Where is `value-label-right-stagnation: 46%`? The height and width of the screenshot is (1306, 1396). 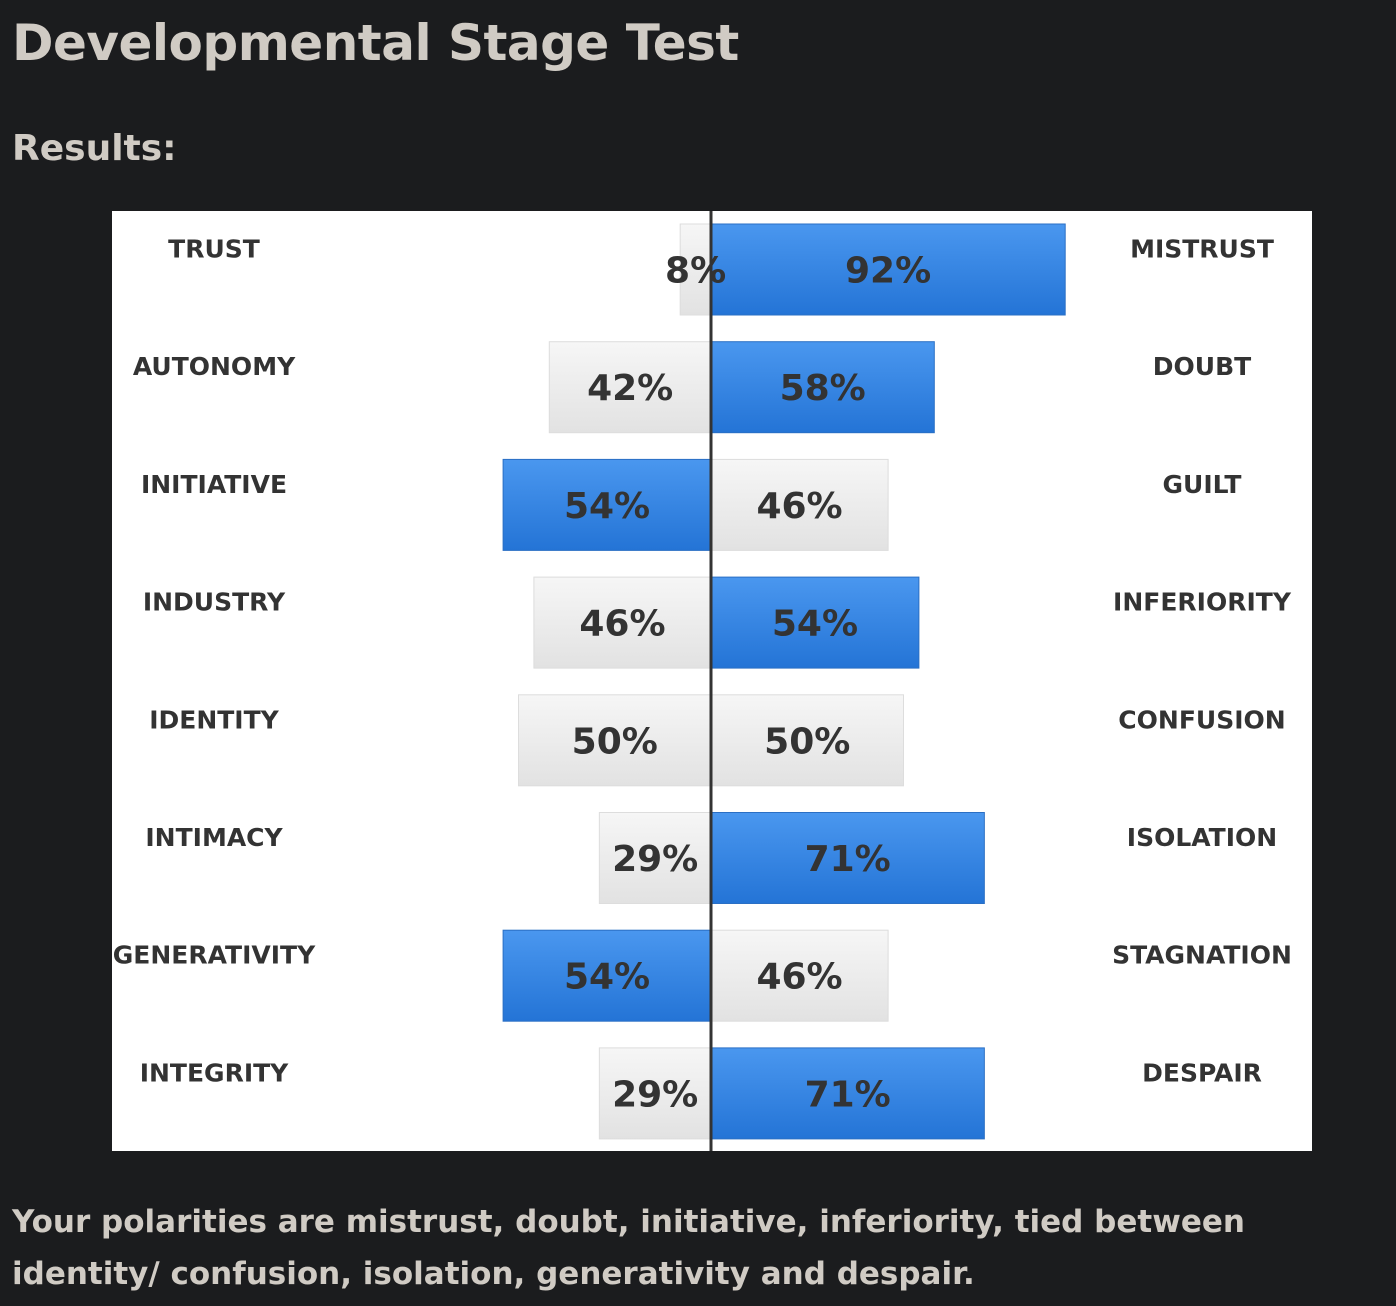
value-label-right-stagnation: 46% is located at coordinates (799, 977).